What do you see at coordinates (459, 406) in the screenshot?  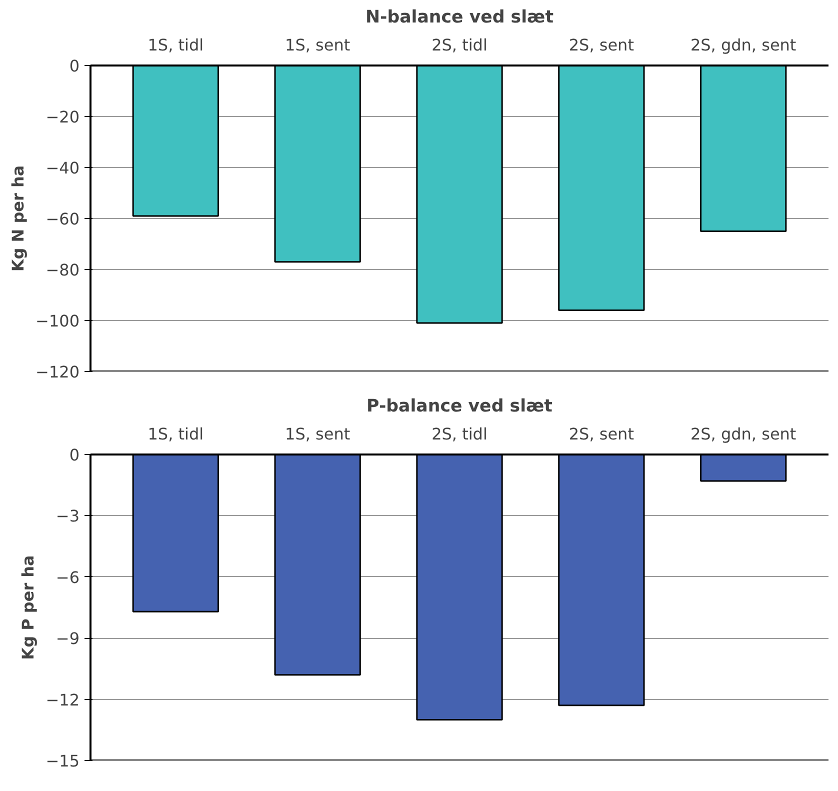 I see `chart-title: P-balance ved slæt` at bounding box center [459, 406].